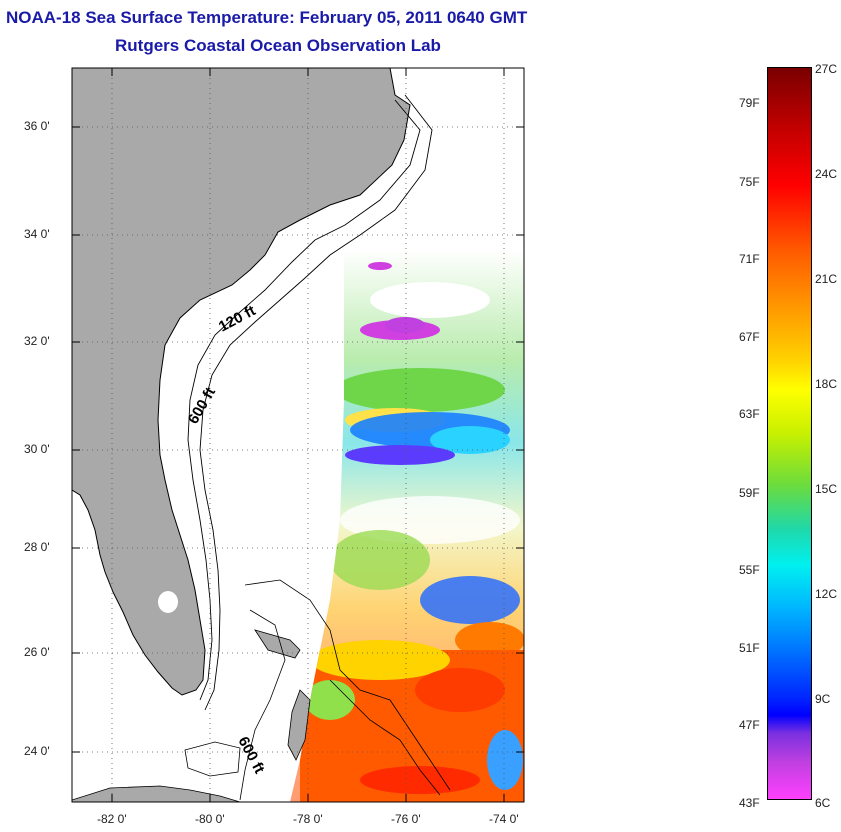 Image resolution: width=841 pixels, height=832 pixels. What do you see at coordinates (749, 414) in the screenshot?
I see `colorbar-f-label: 63F` at bounding box center [749, 414].